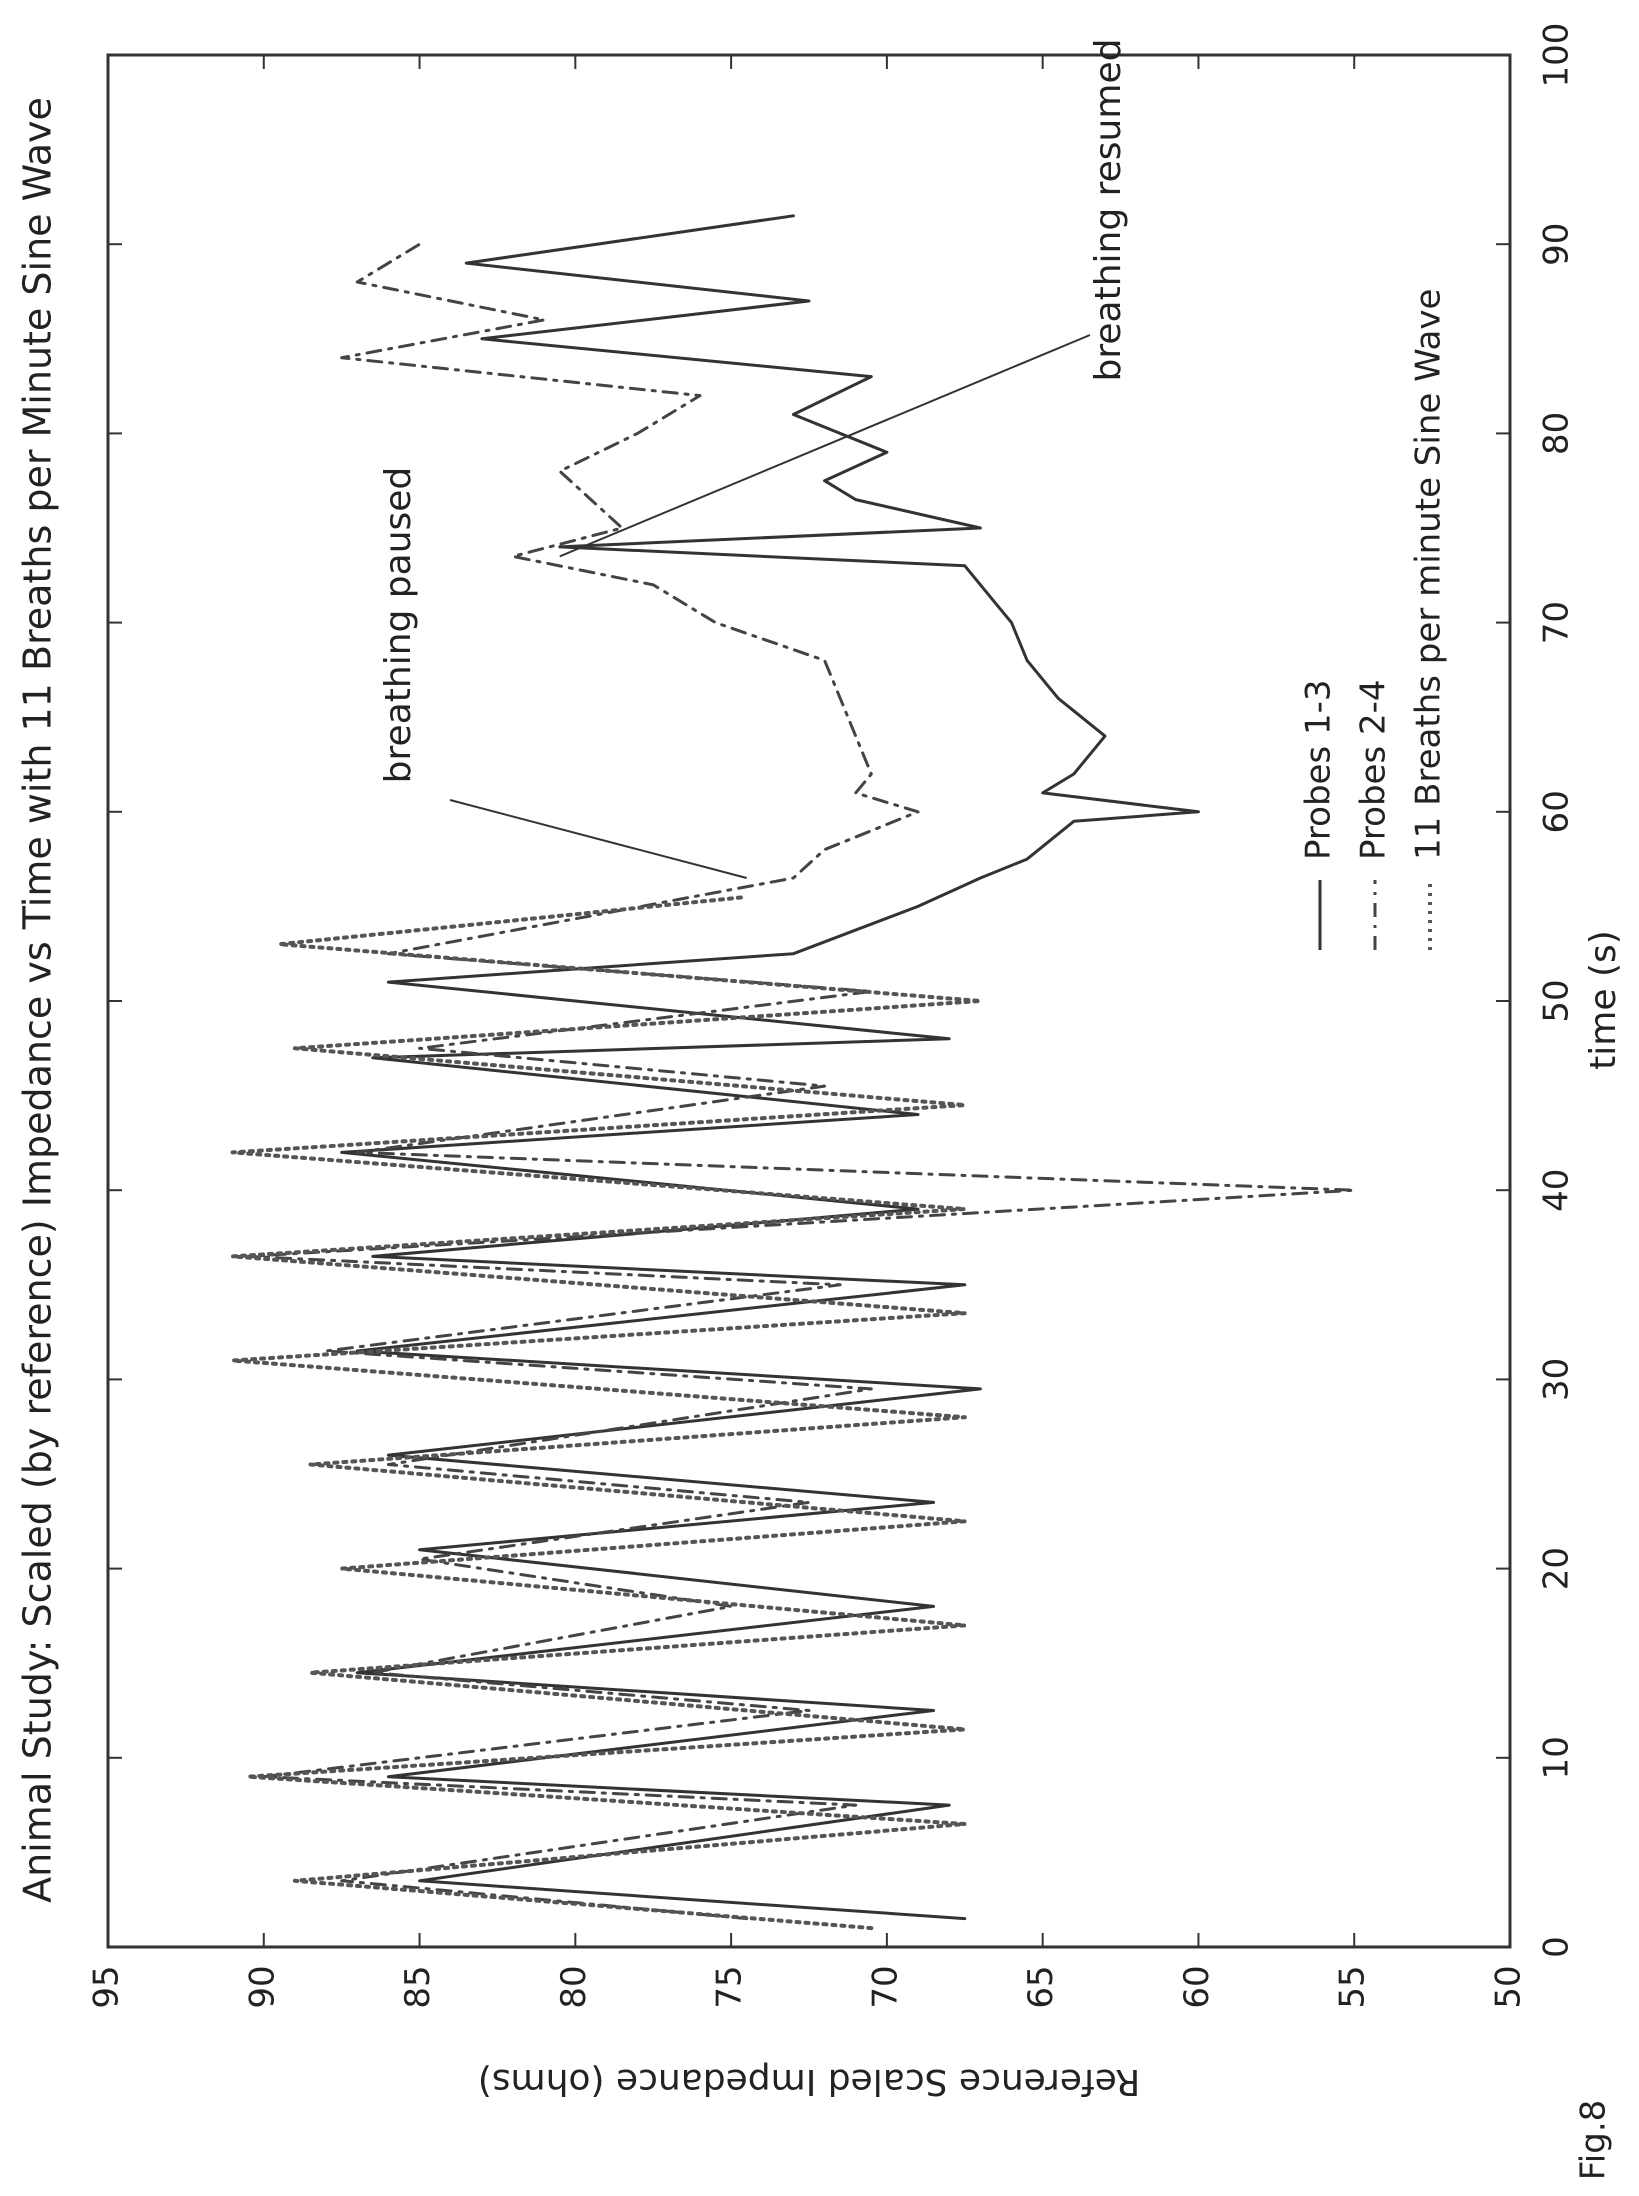  Describe the element at coordinates (1557, 622) in the screenshot. I see `x-tick-label: 70` at that location.